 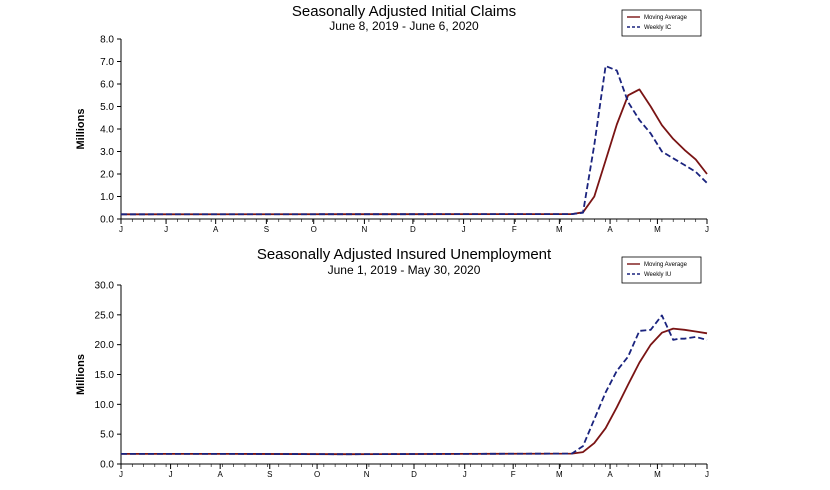 I want to click on chart-subtitle: June 1, 2019 - May 30, 2020, so click(x=404, y=270).